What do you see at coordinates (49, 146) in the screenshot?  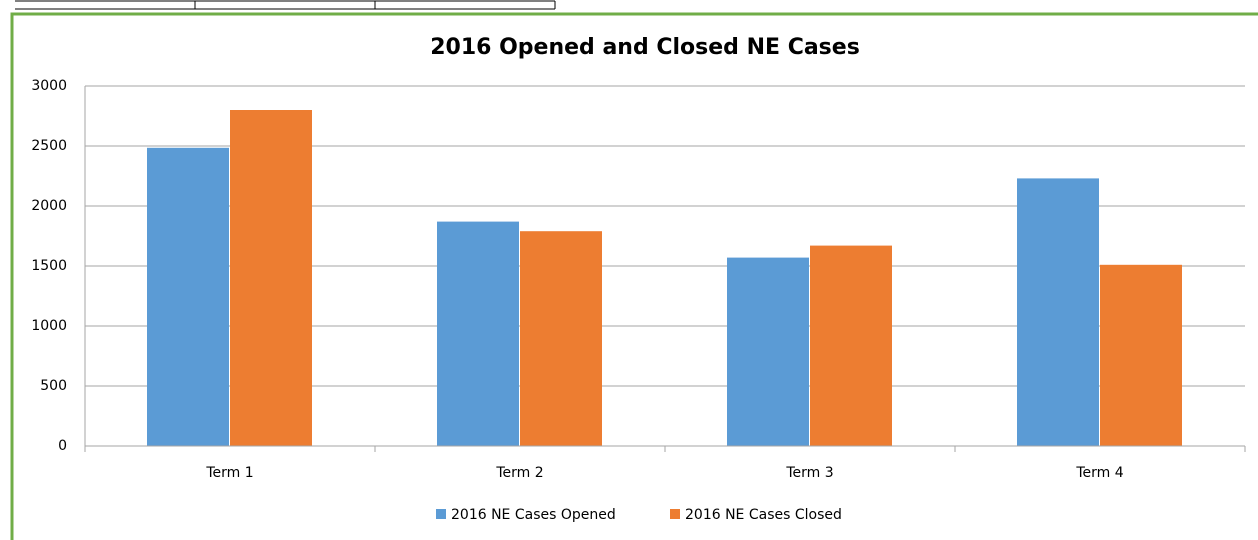 I see `y-tick-label: 2500` at bounding box center [49, 146].